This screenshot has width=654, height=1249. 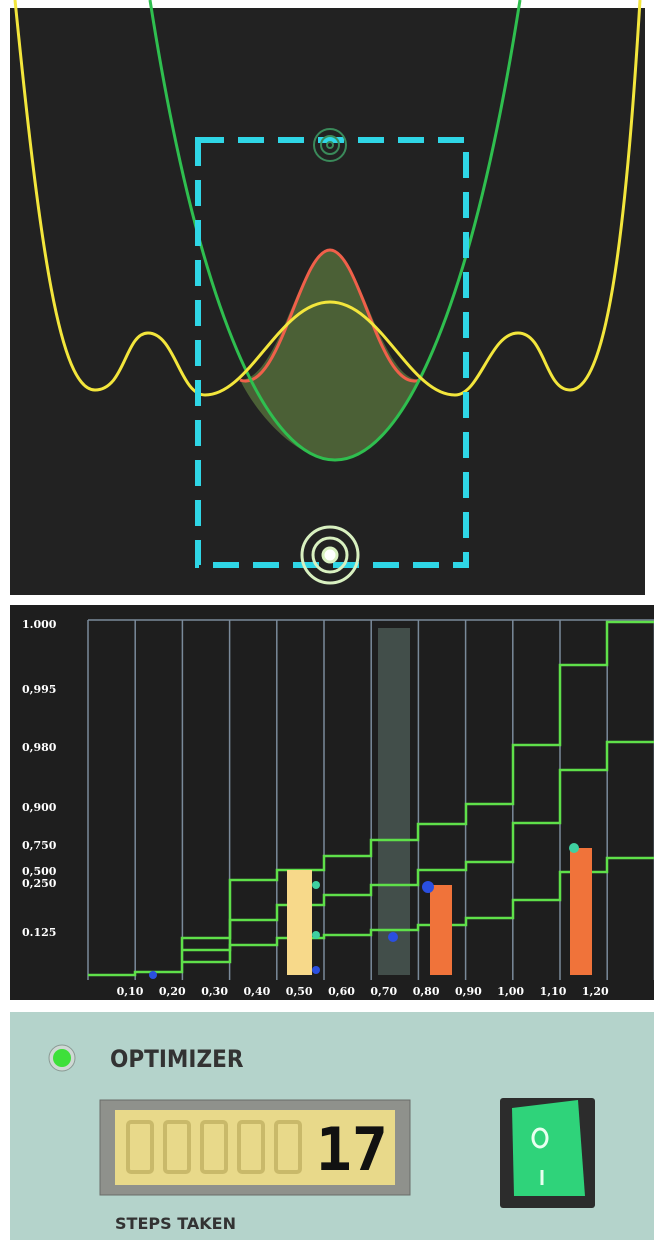 I want to click on x-tick-label: 0,90, so click(x=468, y=991).